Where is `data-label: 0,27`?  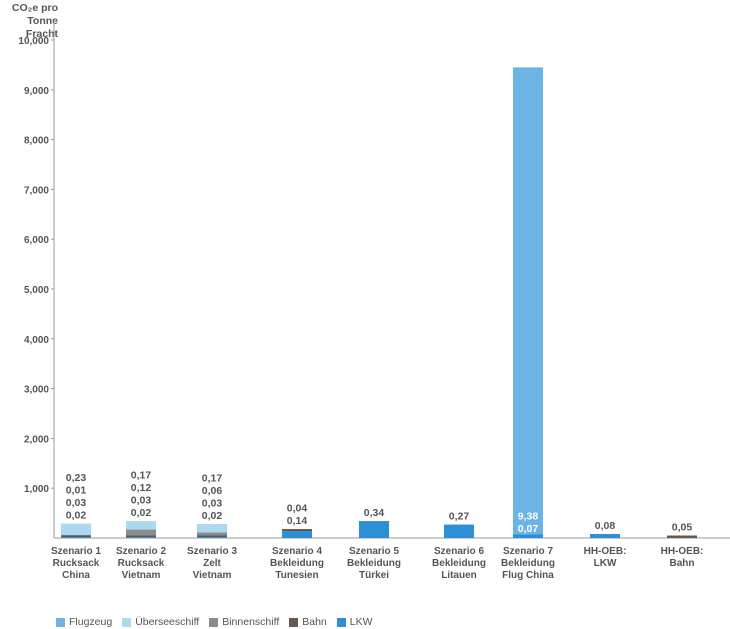 data-label: 0,27 is located at coordinates (459, 517).